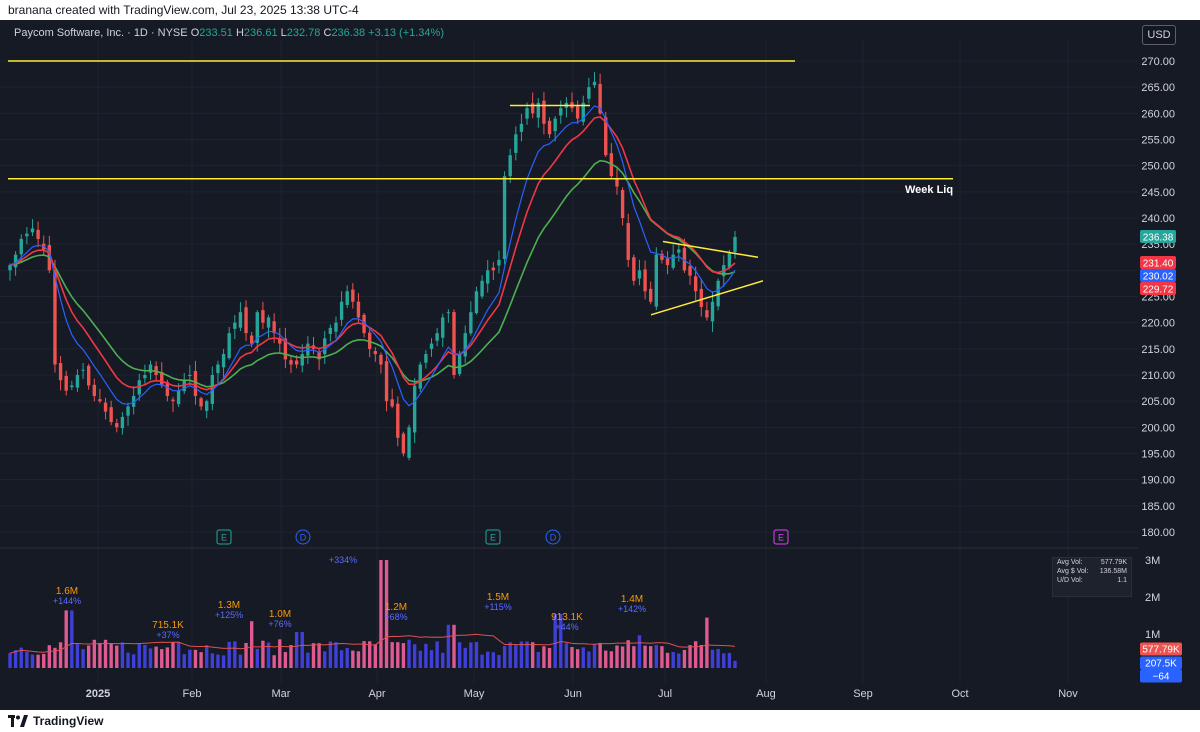 The height and width of the screenshot is (732, 1200). I want to click on volume-tick-label: 3M, so click(1152, 561).